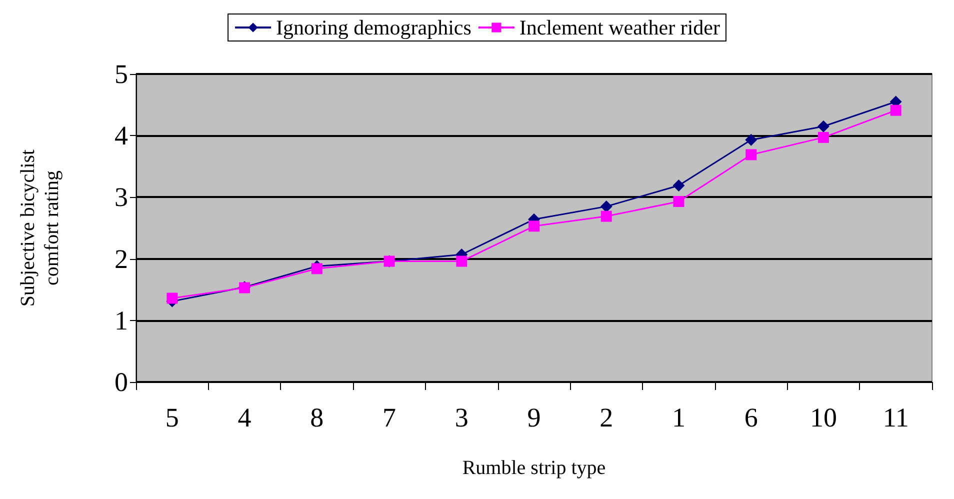 This screenshot has width=954, height=499. Describe the element at coordinates (172, 417) in the screenshot. I see `x-tick-label: 5` at that location.